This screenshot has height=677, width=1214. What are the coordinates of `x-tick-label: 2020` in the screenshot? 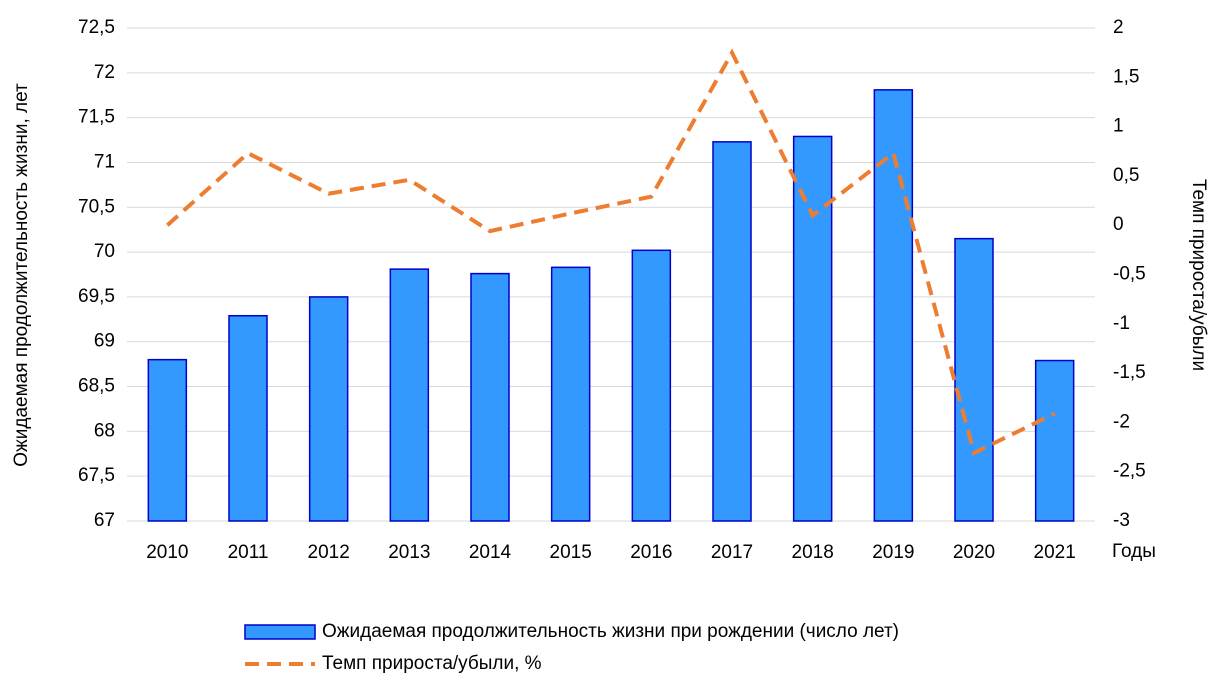 It's located at (974, 552).